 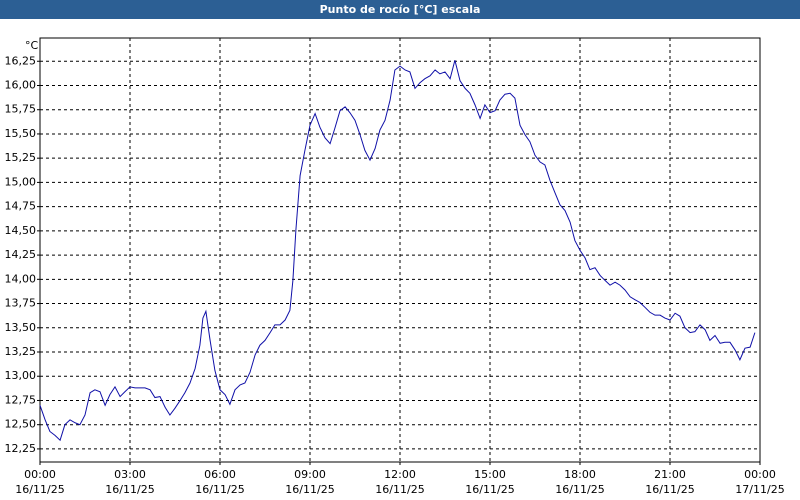 What do you see at coordinates (21, 303) in the screenshot?
I see `y-tick-label: 13,75` at bounding box center [21, 303].